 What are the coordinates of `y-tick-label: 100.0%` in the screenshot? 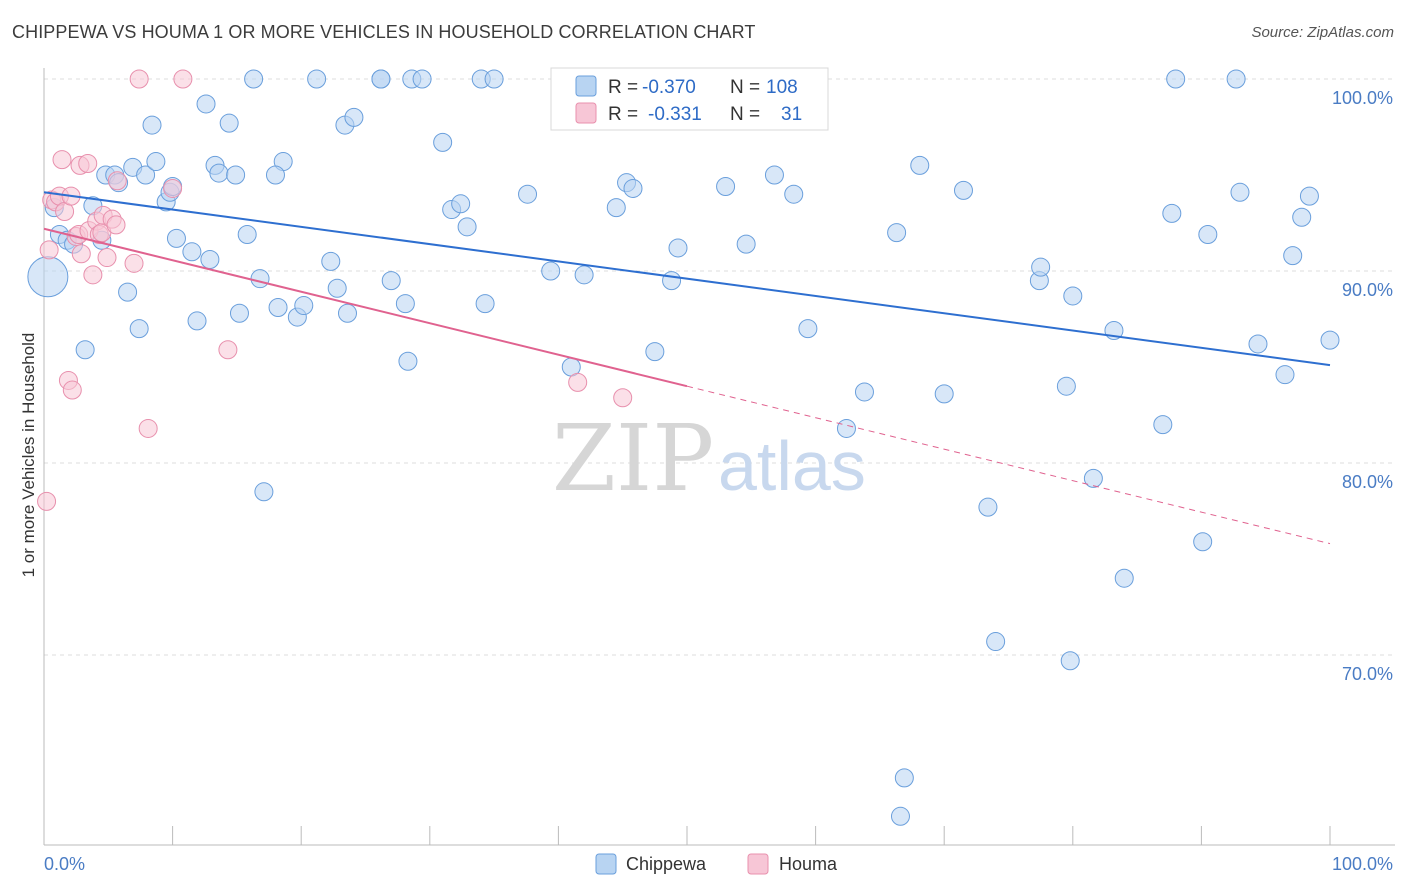 It's located at (1362, 98).